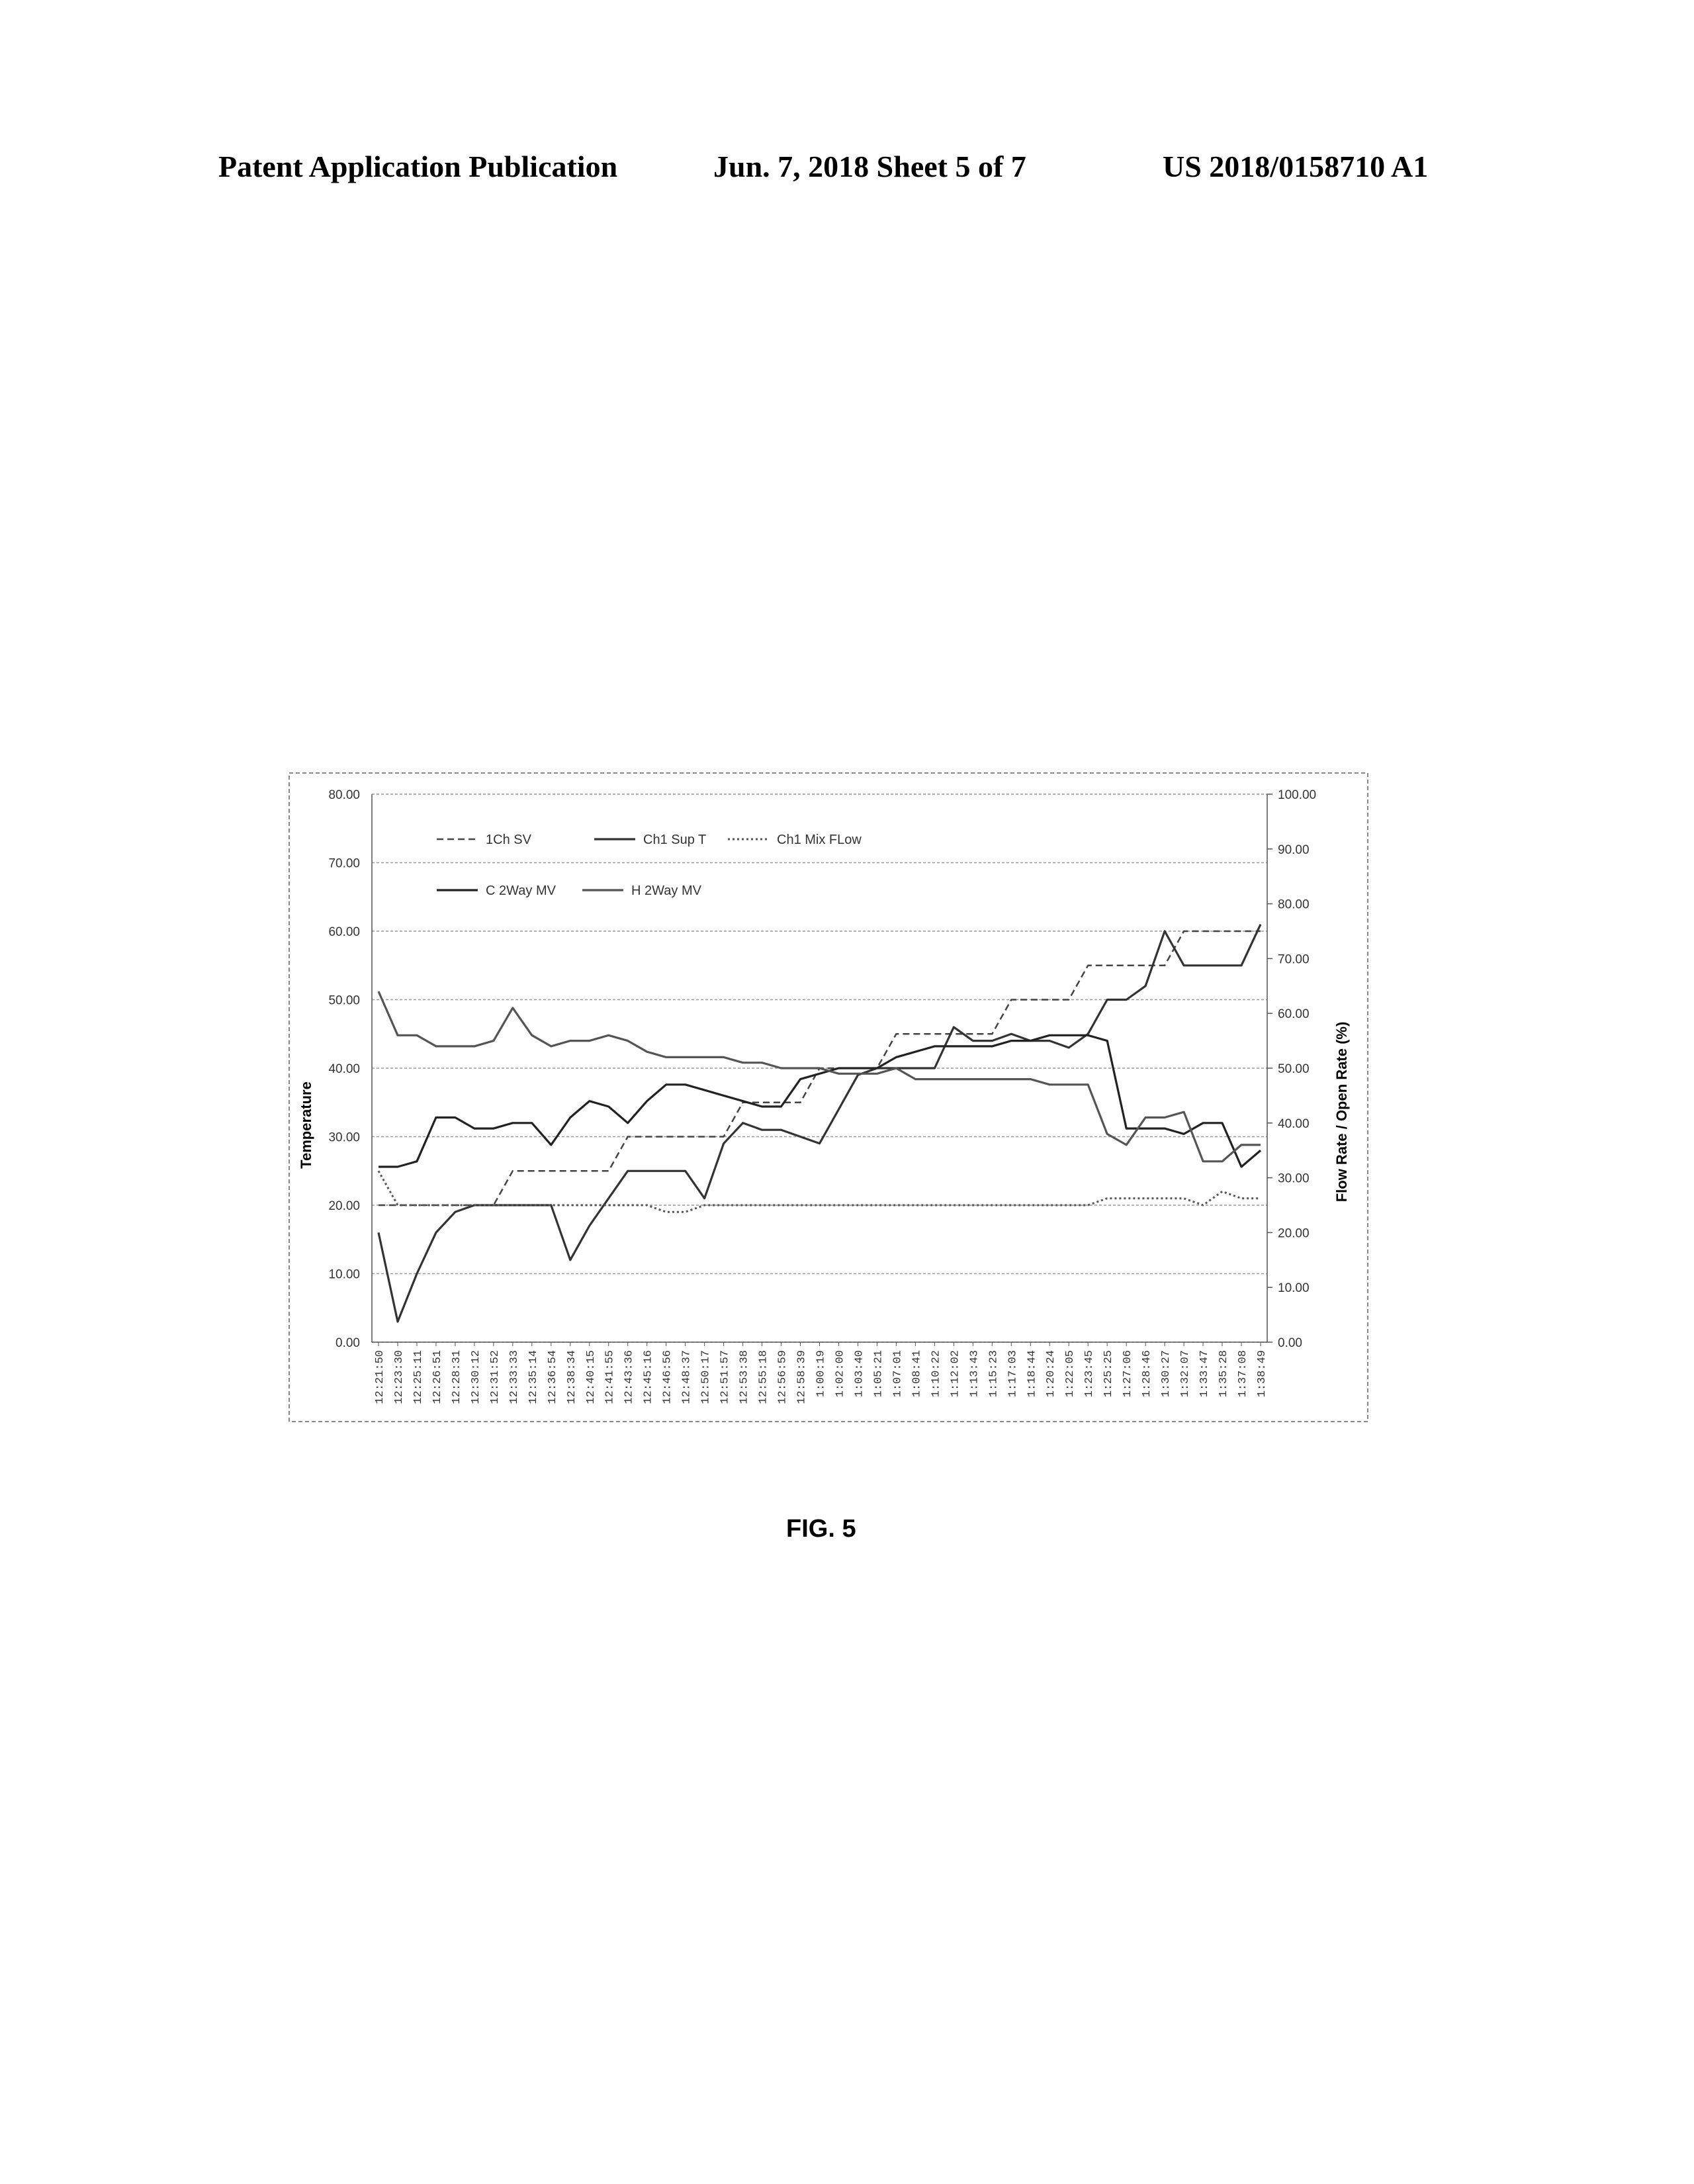  I want to click on x-tick-label: 12:31:52, so click(495, 1377).